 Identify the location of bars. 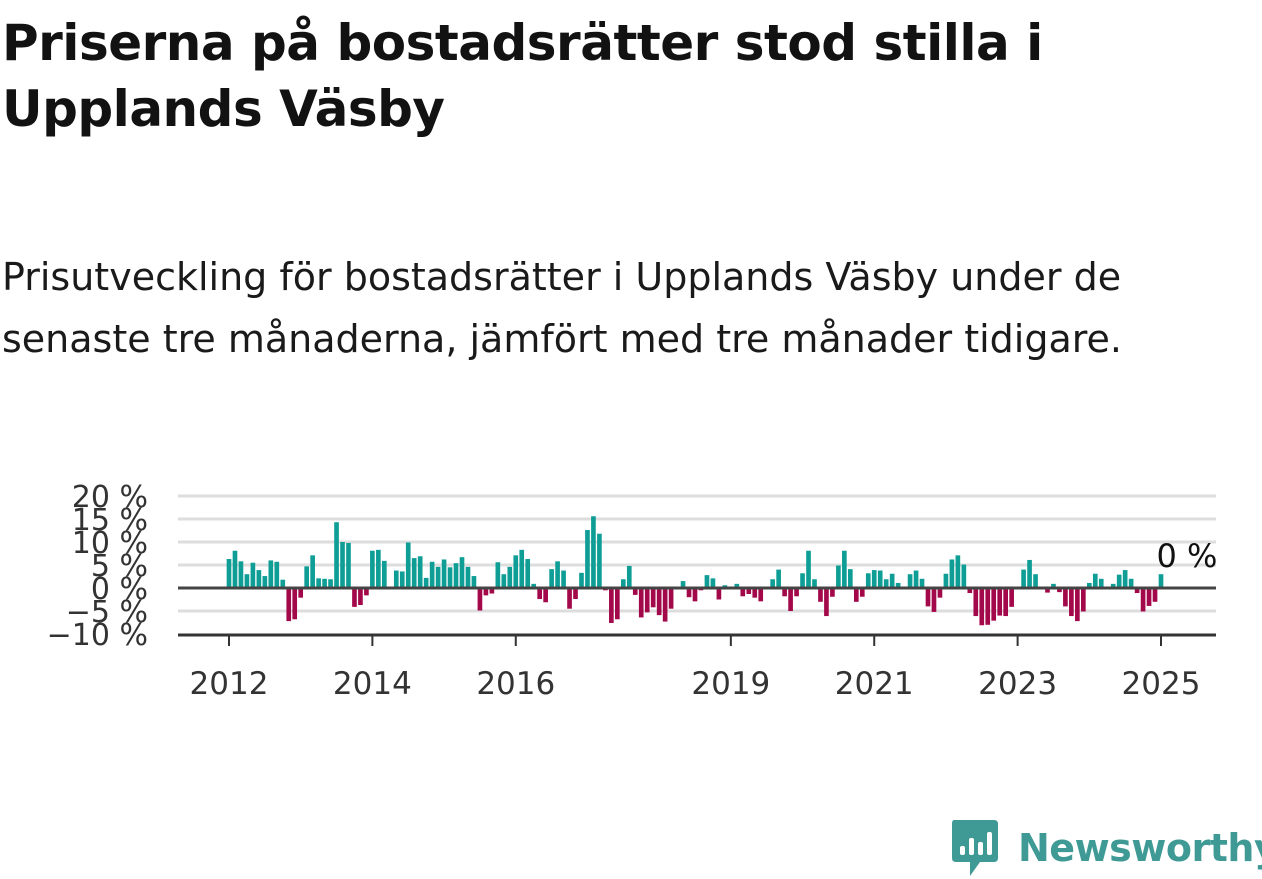
(695, 571).